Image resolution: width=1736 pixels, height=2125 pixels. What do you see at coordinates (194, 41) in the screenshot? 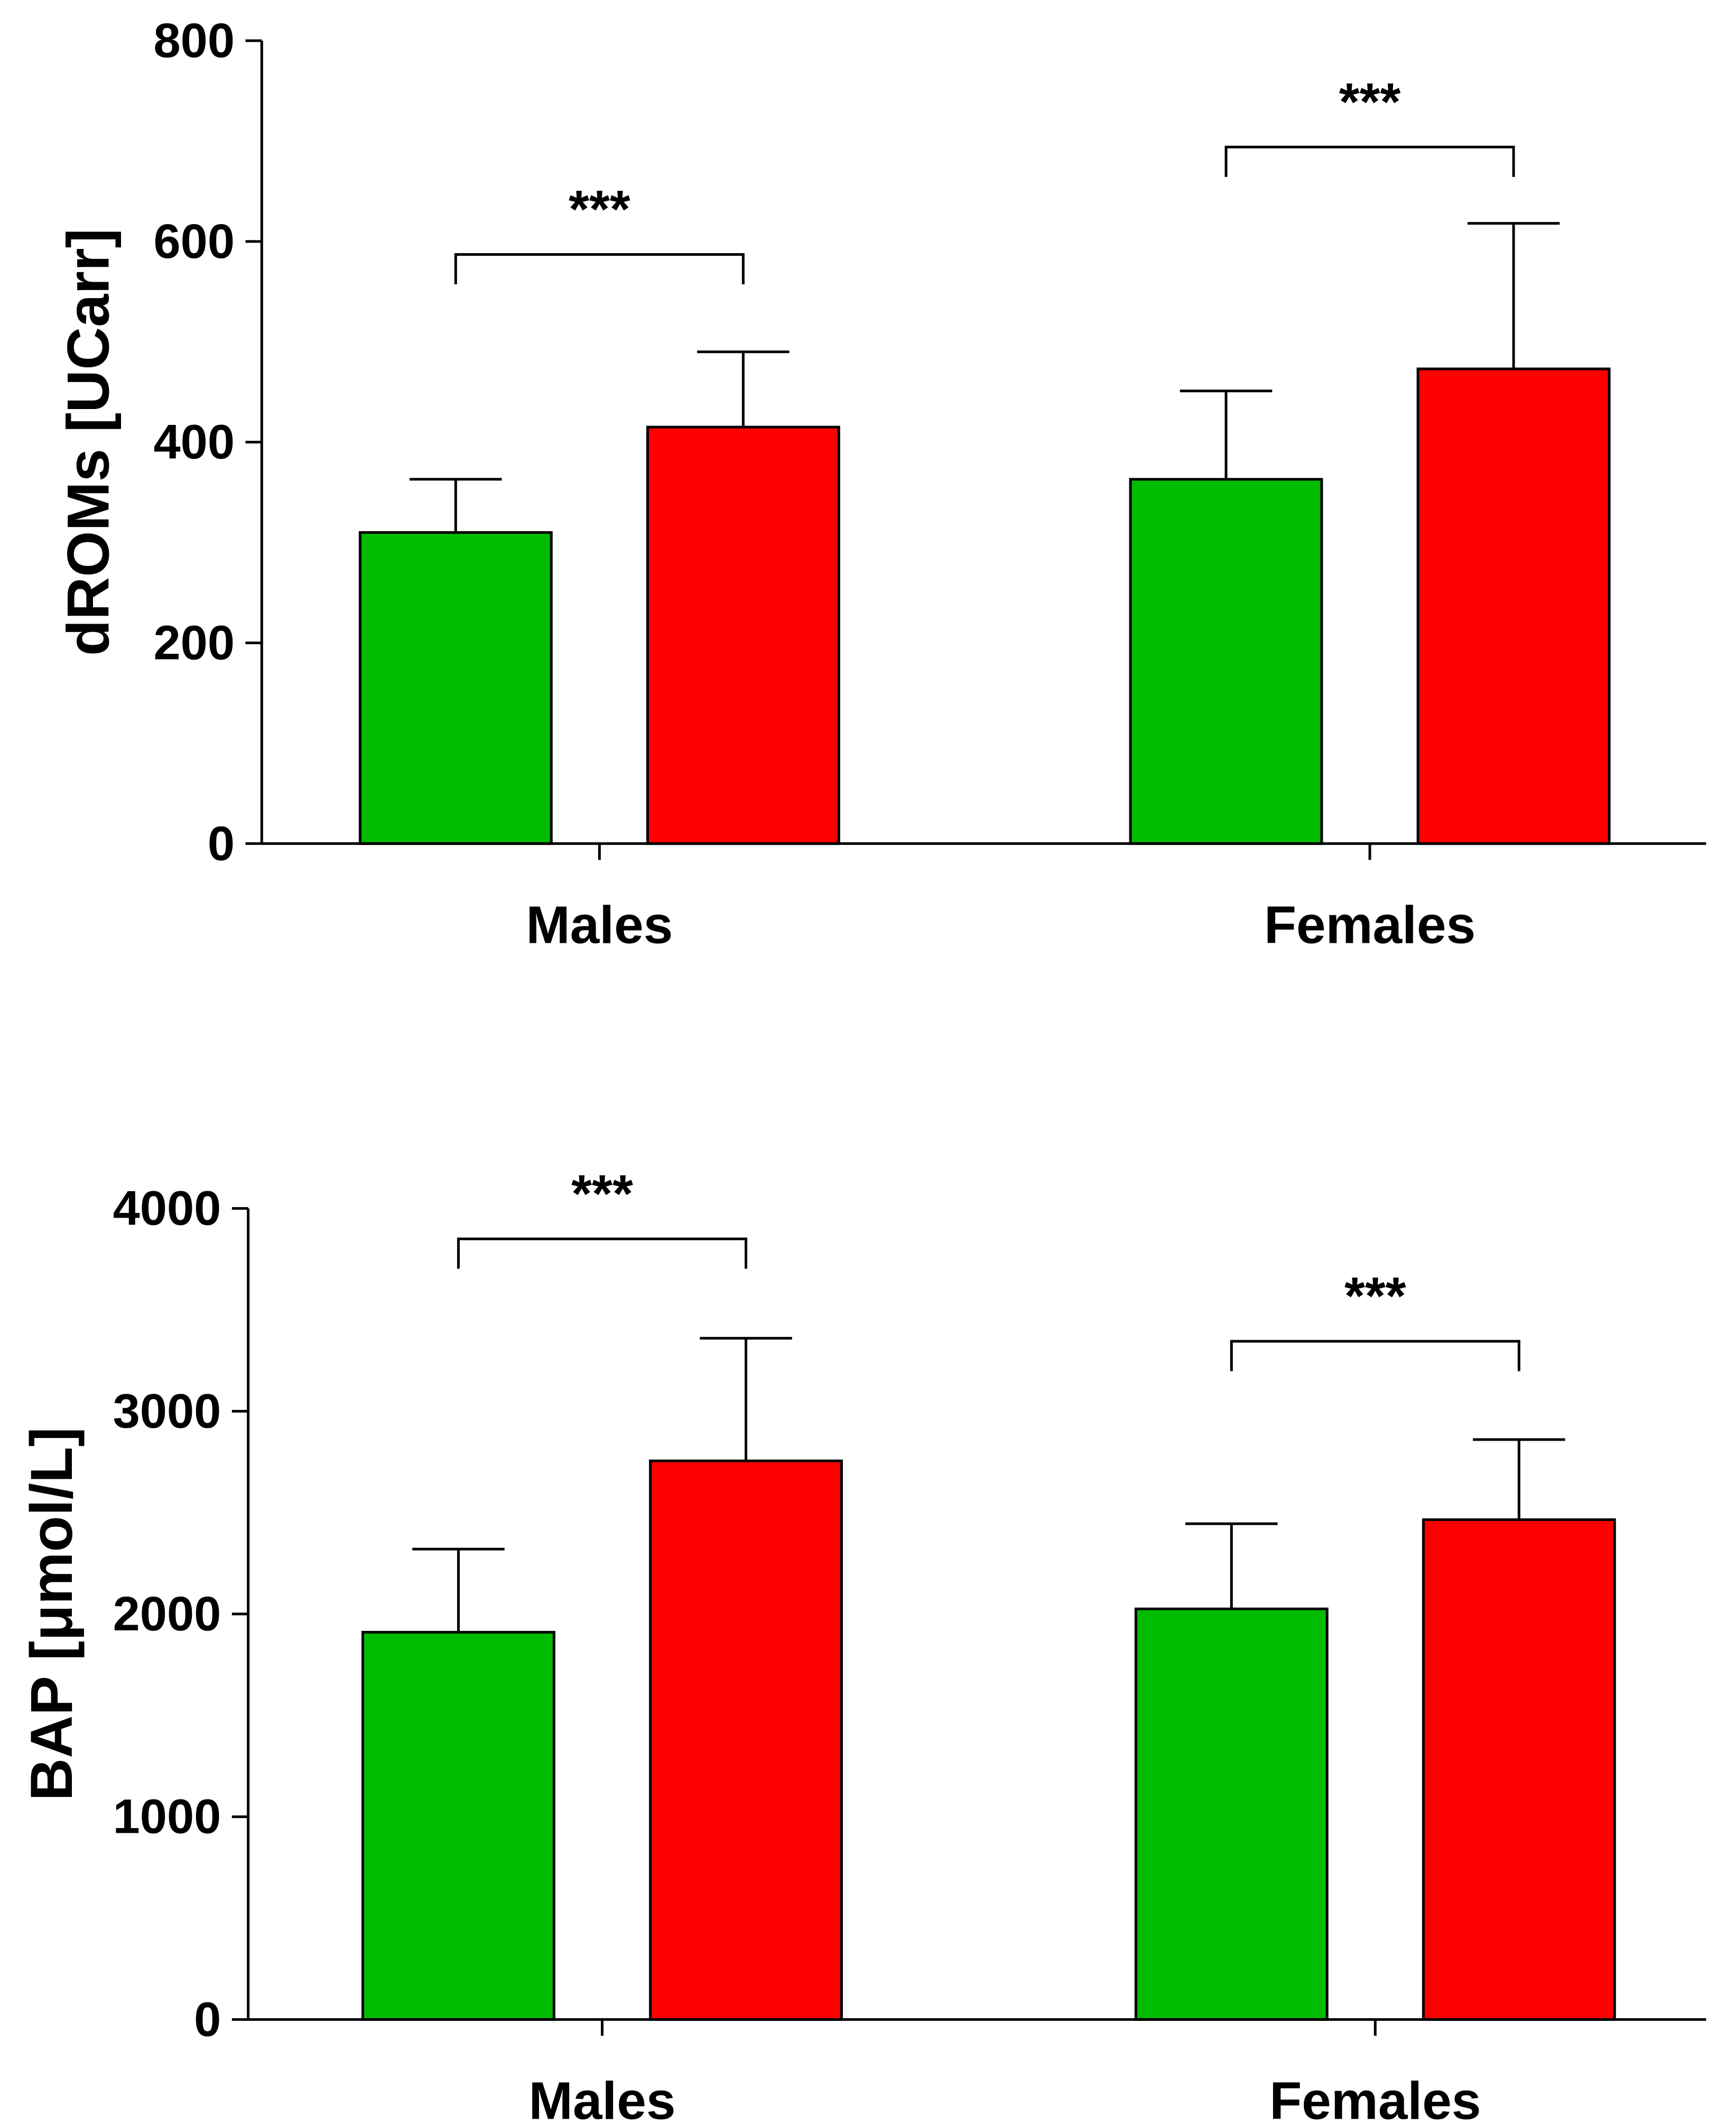
I see `y-tick-label: 800` at bounding box center [194, 41].